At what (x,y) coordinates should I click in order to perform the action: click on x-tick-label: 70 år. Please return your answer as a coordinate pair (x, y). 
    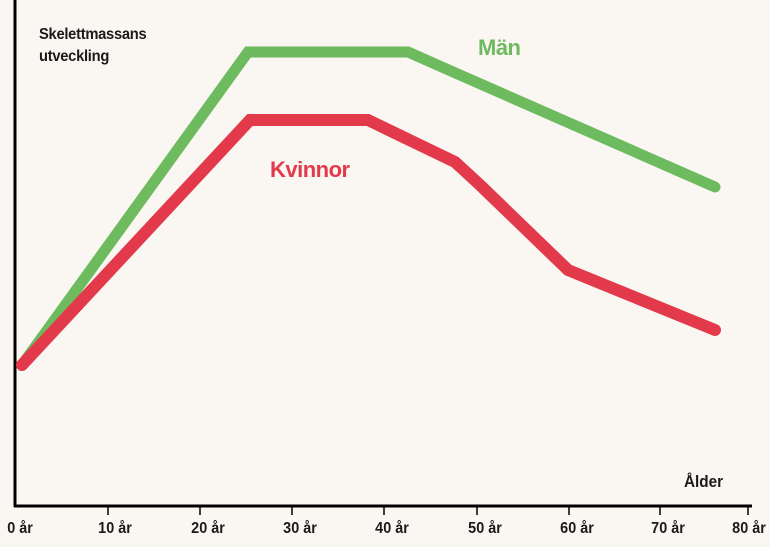
    Looking at the image, I should click on (668, 528).